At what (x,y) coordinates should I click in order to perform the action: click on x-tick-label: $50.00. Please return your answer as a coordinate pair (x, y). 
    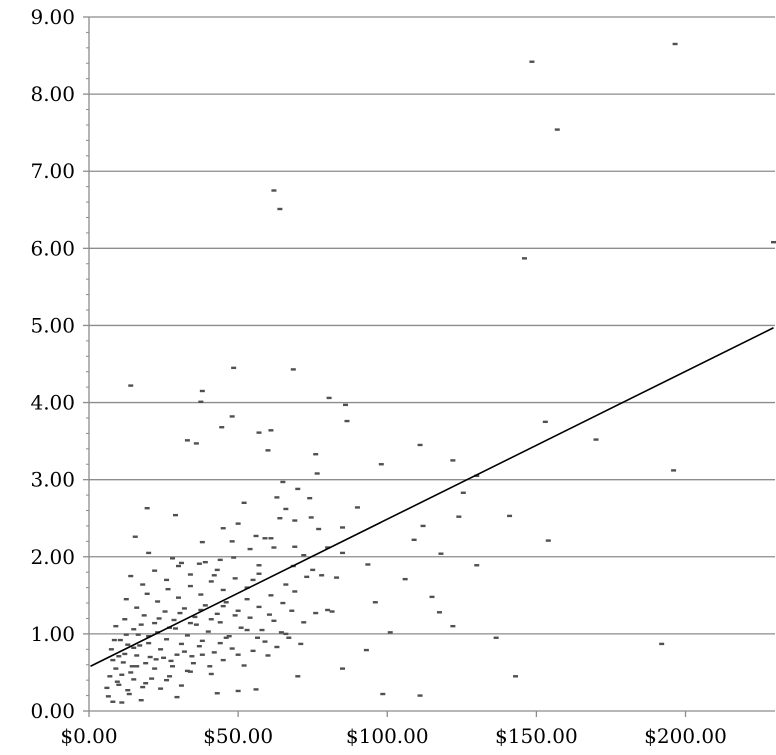
    Looking at the image, I should click on (238, 736).